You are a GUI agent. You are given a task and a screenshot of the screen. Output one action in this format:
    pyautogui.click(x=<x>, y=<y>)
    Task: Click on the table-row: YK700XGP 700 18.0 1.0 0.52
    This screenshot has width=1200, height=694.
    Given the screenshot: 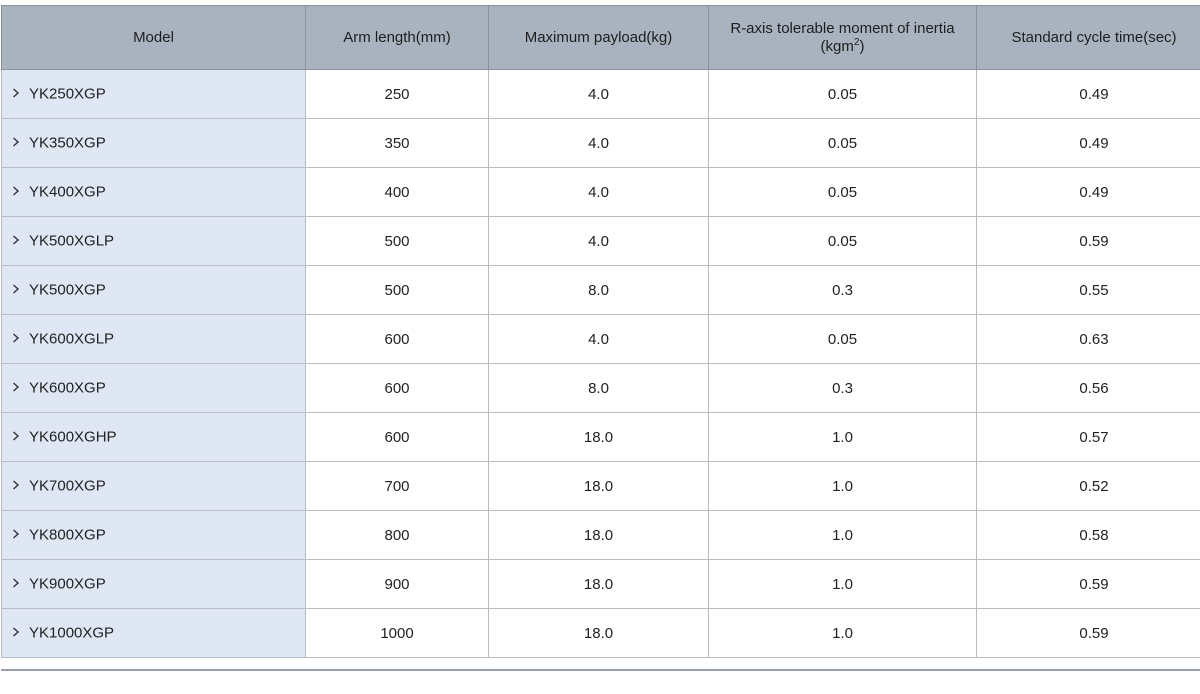 What is the action you would take?
    pyautogui.click(x=600, y=486)
    